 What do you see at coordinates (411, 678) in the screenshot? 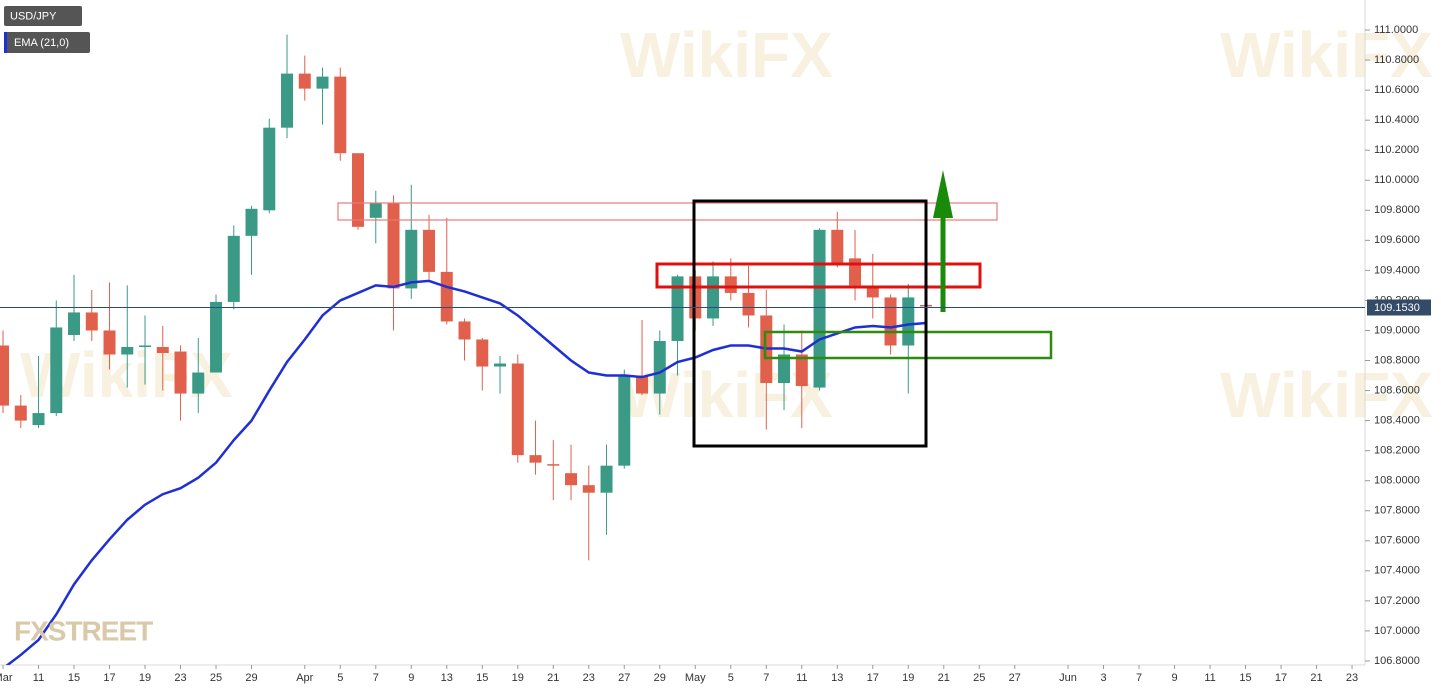
I see `x-tick-label: 9` at bounding box center [411, 678].